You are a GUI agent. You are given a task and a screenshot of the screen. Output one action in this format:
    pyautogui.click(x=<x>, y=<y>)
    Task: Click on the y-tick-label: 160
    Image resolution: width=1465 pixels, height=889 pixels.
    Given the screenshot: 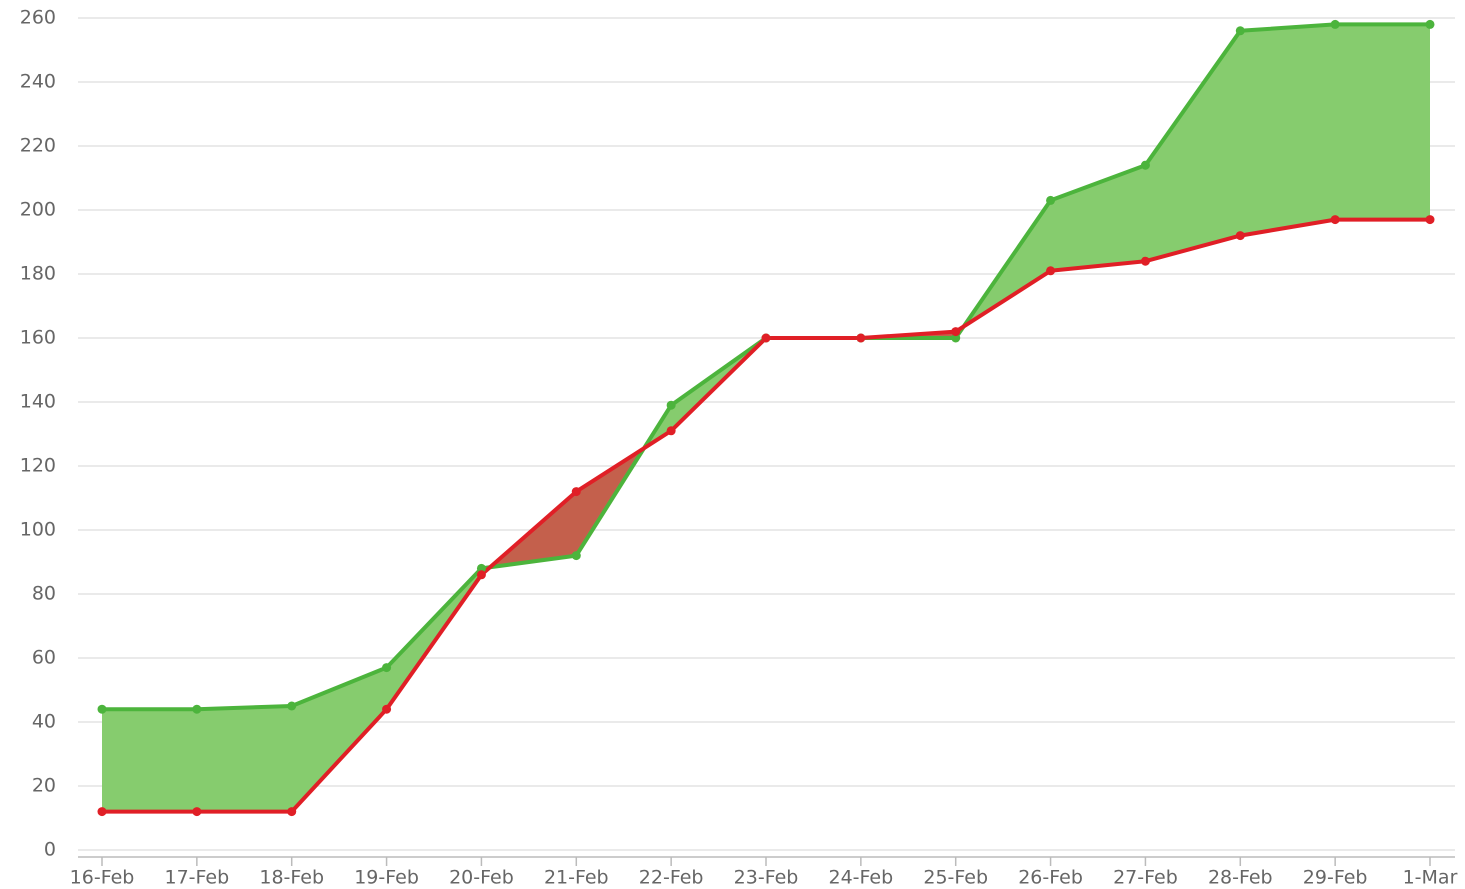 What is the action you would take?
    pyautogui.click(x=38, y=338)
    